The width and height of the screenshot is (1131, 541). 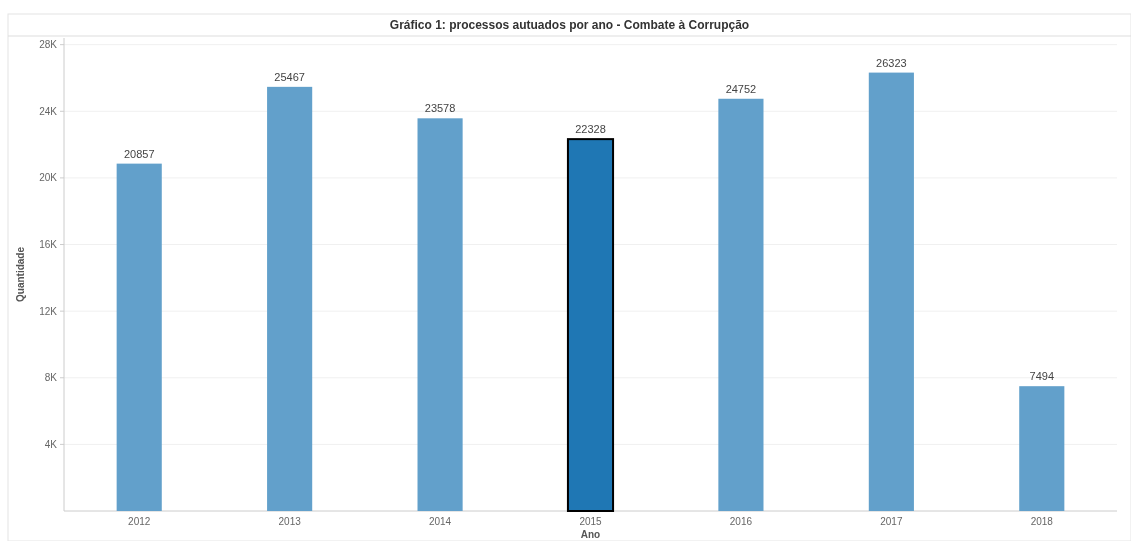 What do you see at coordinates (1042, 521) in the screenshot?
I see `x-tick-label: 2018` at bounding box center [1042, 521].